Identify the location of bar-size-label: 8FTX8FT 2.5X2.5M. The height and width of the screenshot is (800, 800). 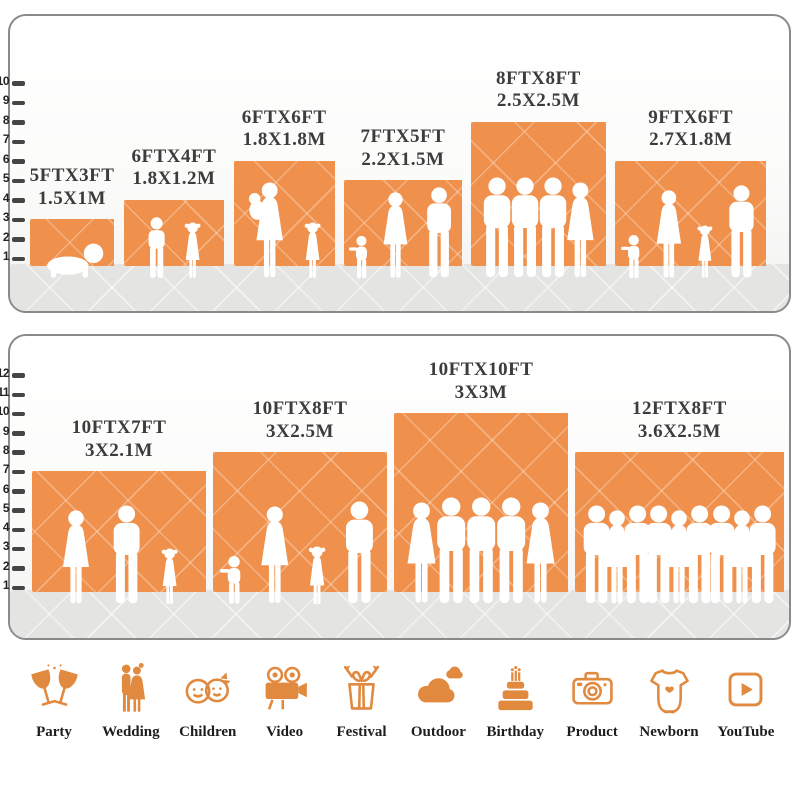
(538, 91).